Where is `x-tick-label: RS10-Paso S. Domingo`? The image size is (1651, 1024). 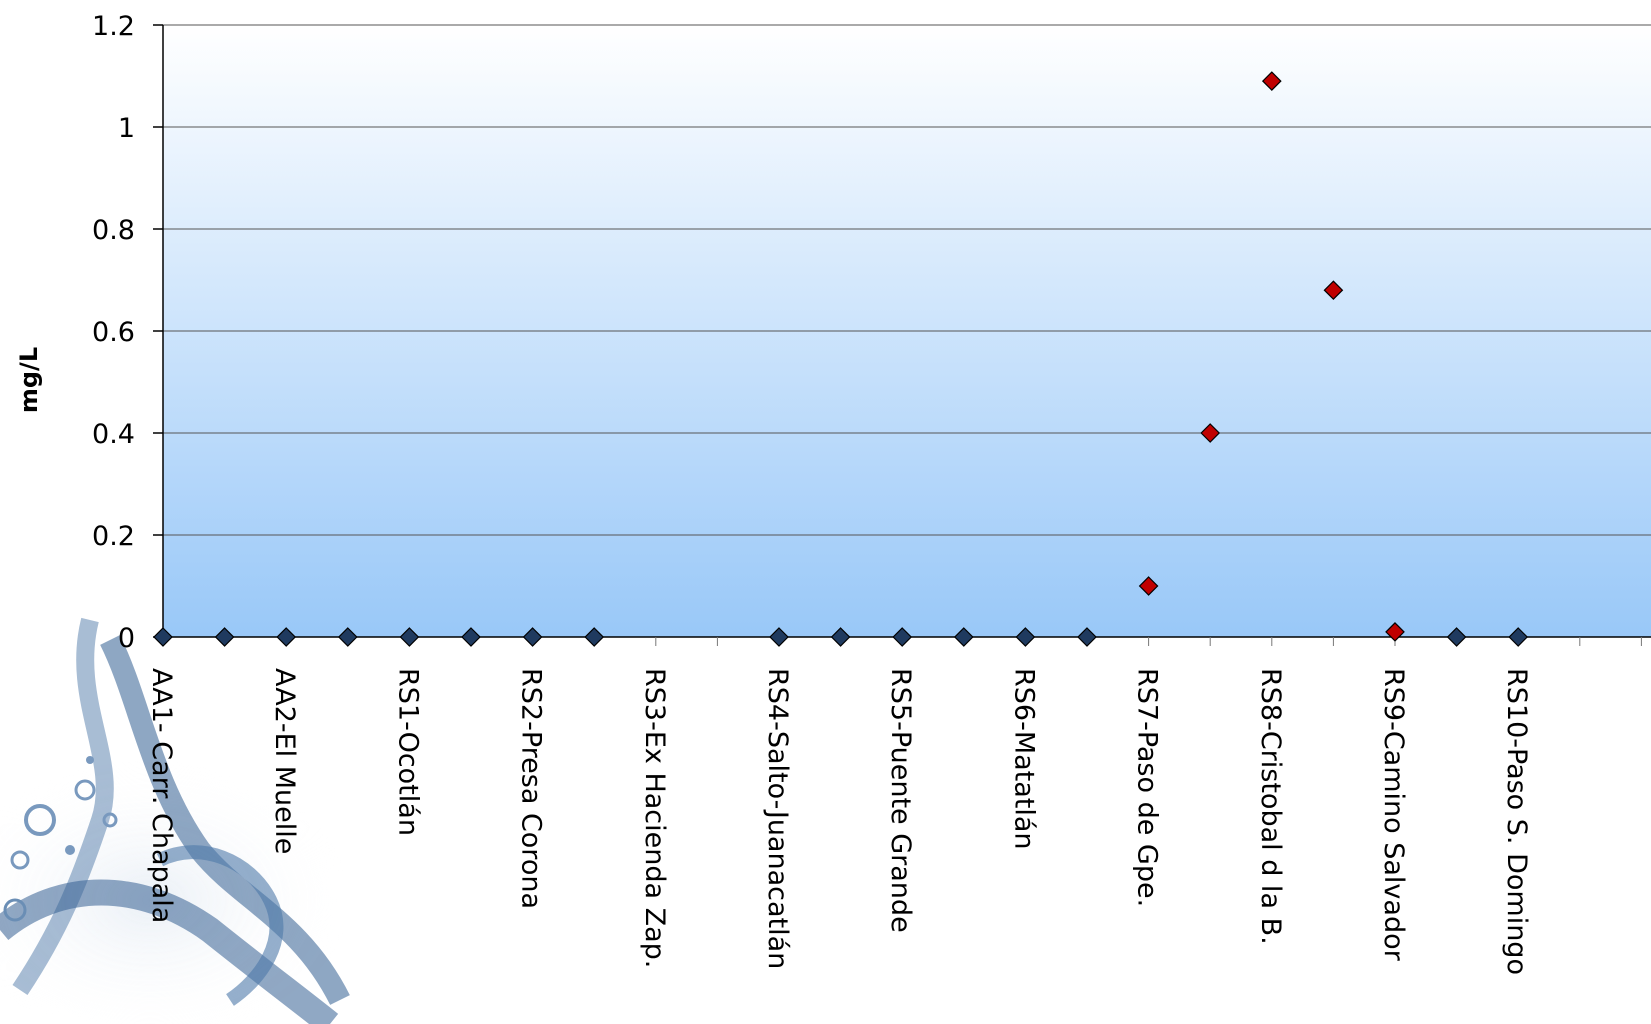 x-tick-label: RS10-Paso S. Domingo is located at coordinates (1516, 821).